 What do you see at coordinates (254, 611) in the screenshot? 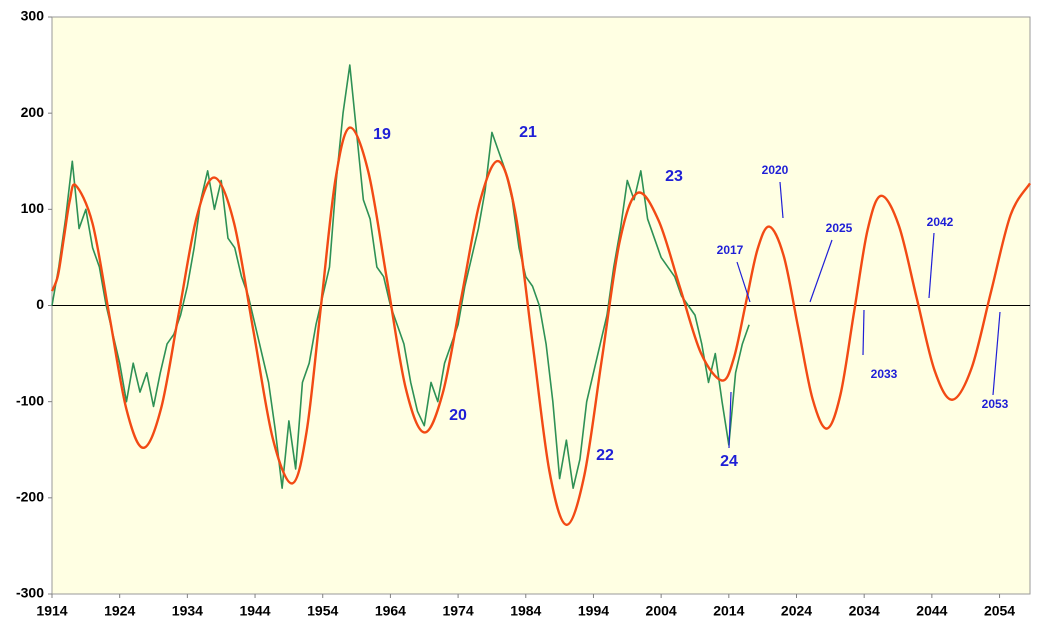
I see `x-tick-label: 1944` at bounding box center [254, 611].